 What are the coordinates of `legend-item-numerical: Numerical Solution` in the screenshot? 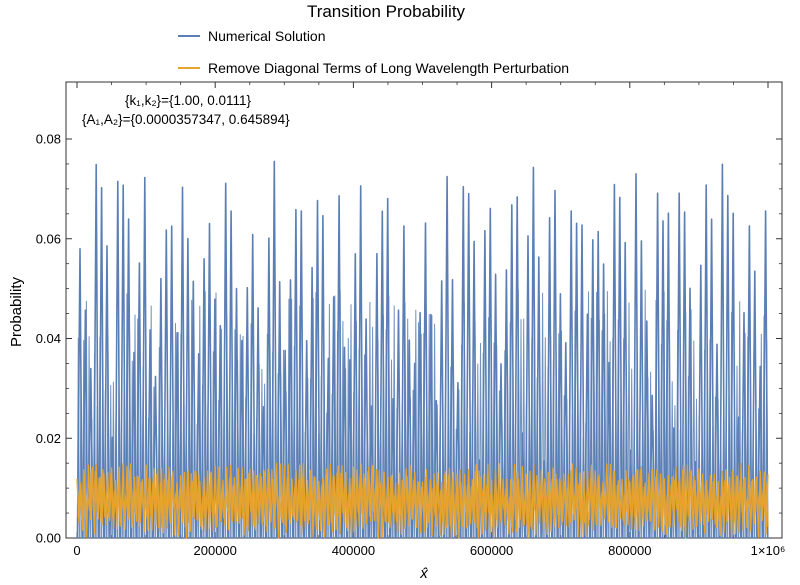 It's located at (252, 36).